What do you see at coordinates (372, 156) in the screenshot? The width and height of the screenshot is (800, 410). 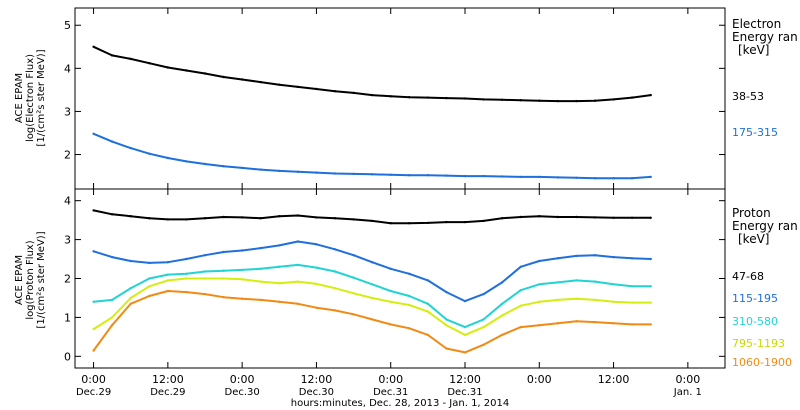 I see `electron-series-1-line` at bounding box center [372, 156].